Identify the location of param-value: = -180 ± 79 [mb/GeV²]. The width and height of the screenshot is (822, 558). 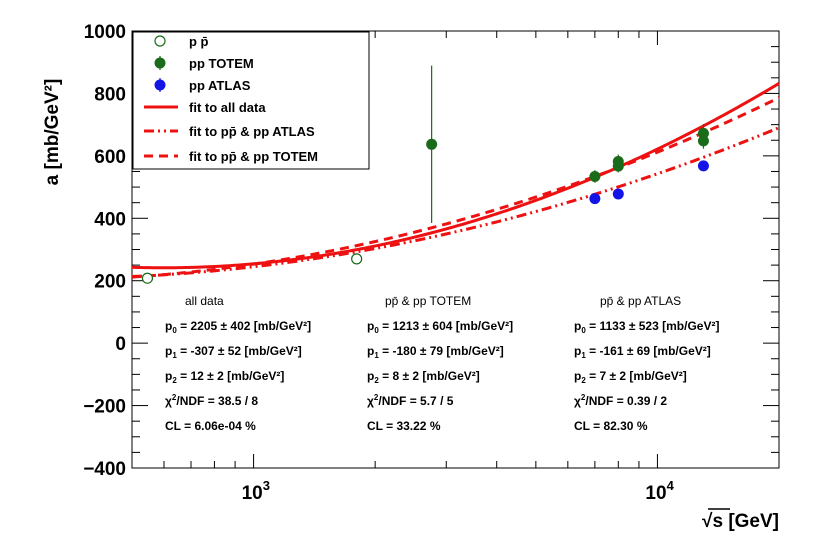
(441, 351).